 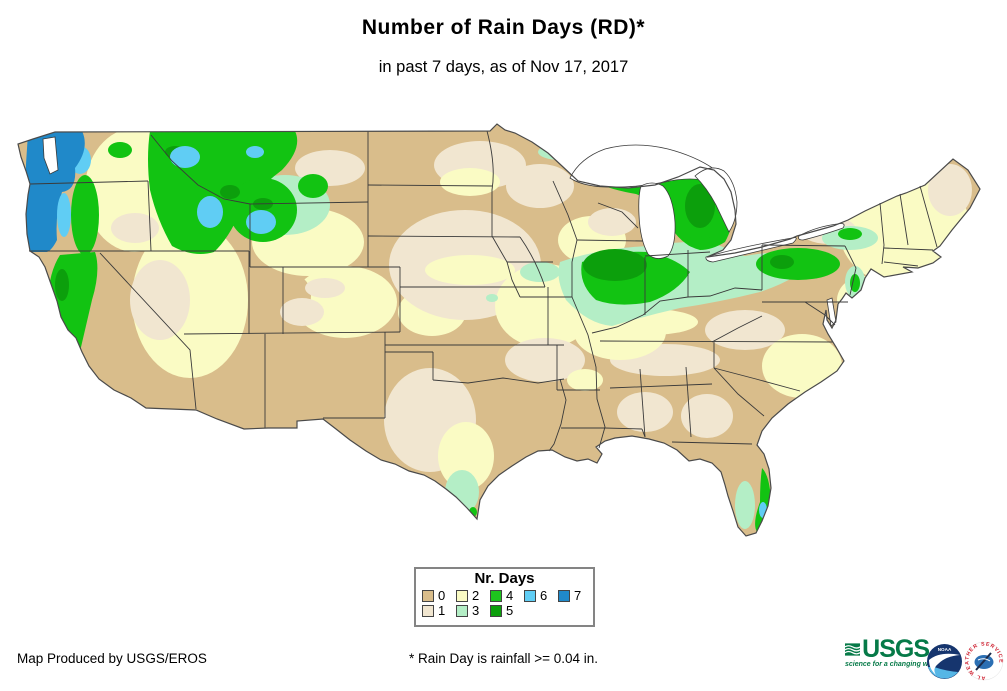 I want to click on usgs-tagline: science for a changing world, so click(x=893, y=664).